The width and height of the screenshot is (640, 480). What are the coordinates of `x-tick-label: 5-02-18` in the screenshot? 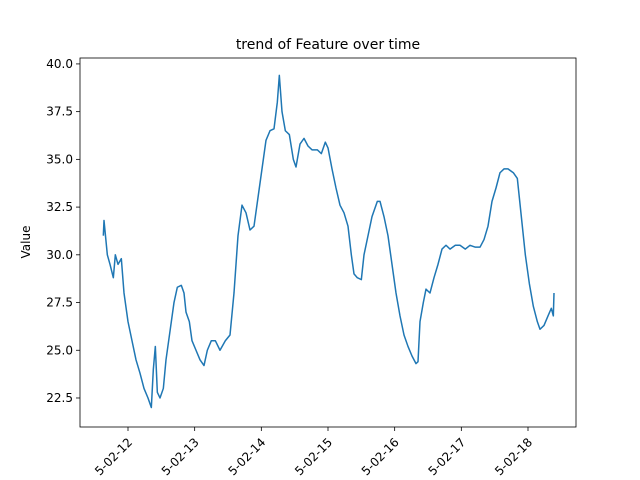 It's located at (513, 456).